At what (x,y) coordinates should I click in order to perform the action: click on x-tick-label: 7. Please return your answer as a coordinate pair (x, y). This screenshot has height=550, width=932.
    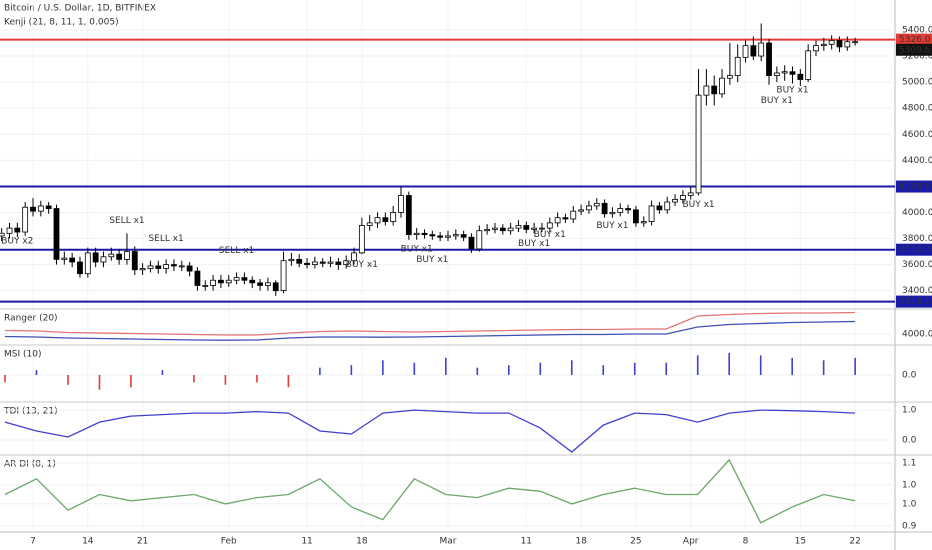
    Looking at the image, I should click on (33, 542).